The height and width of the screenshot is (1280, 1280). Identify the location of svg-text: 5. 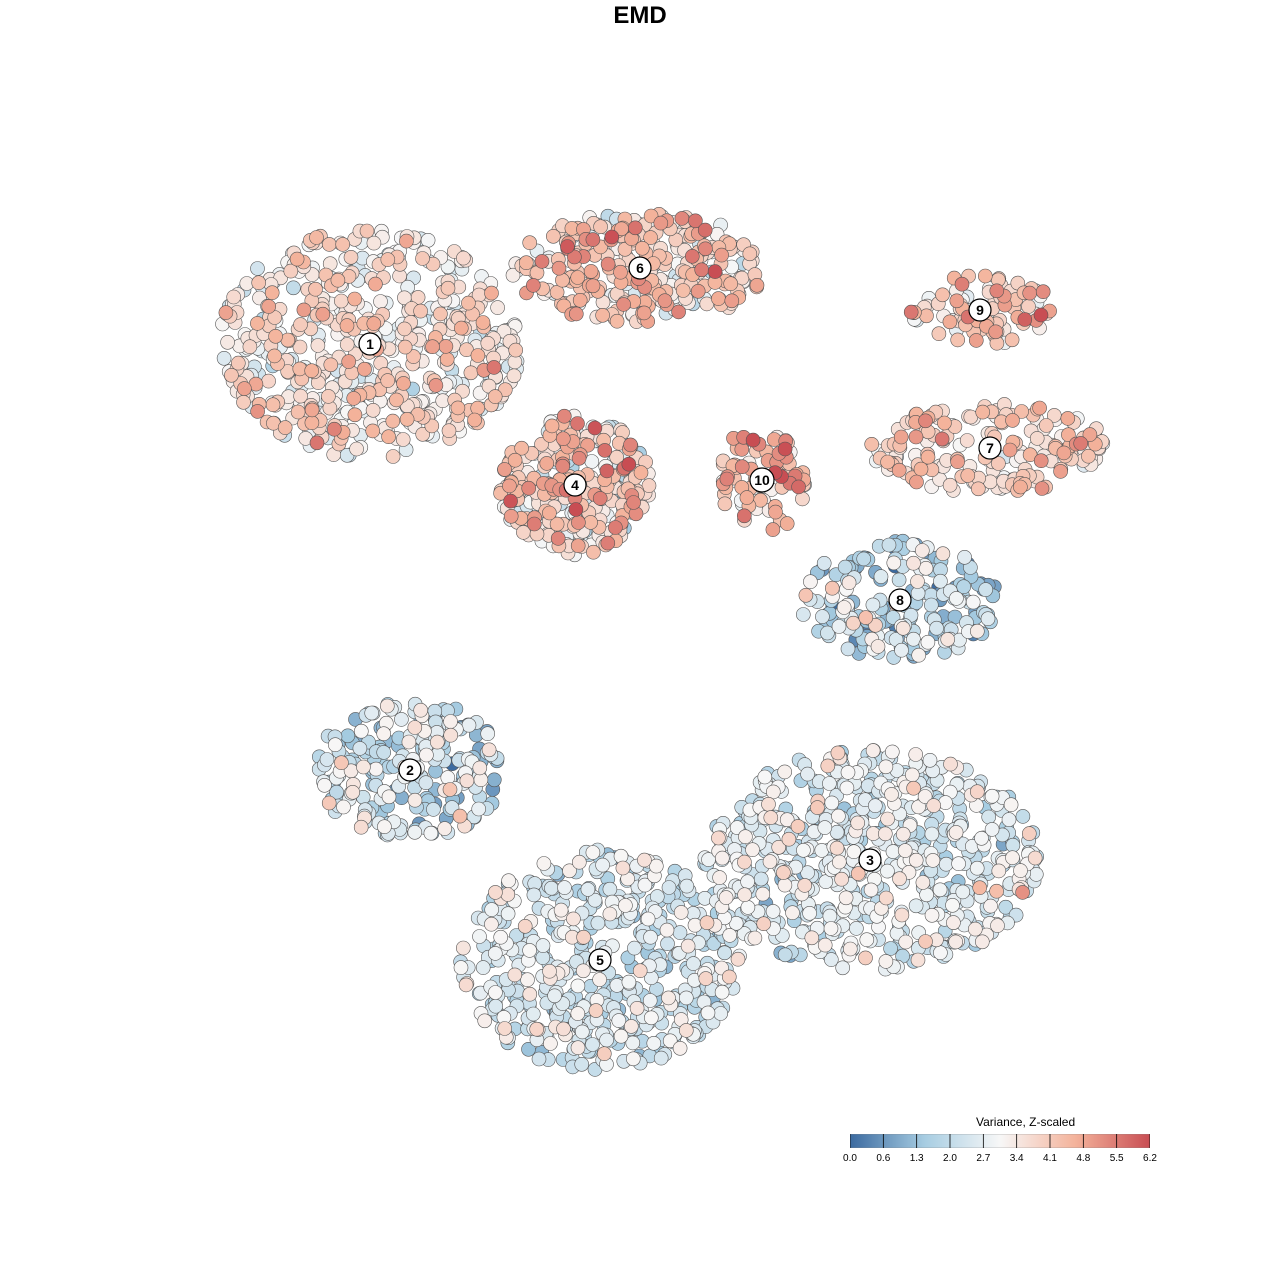
(600, 960).